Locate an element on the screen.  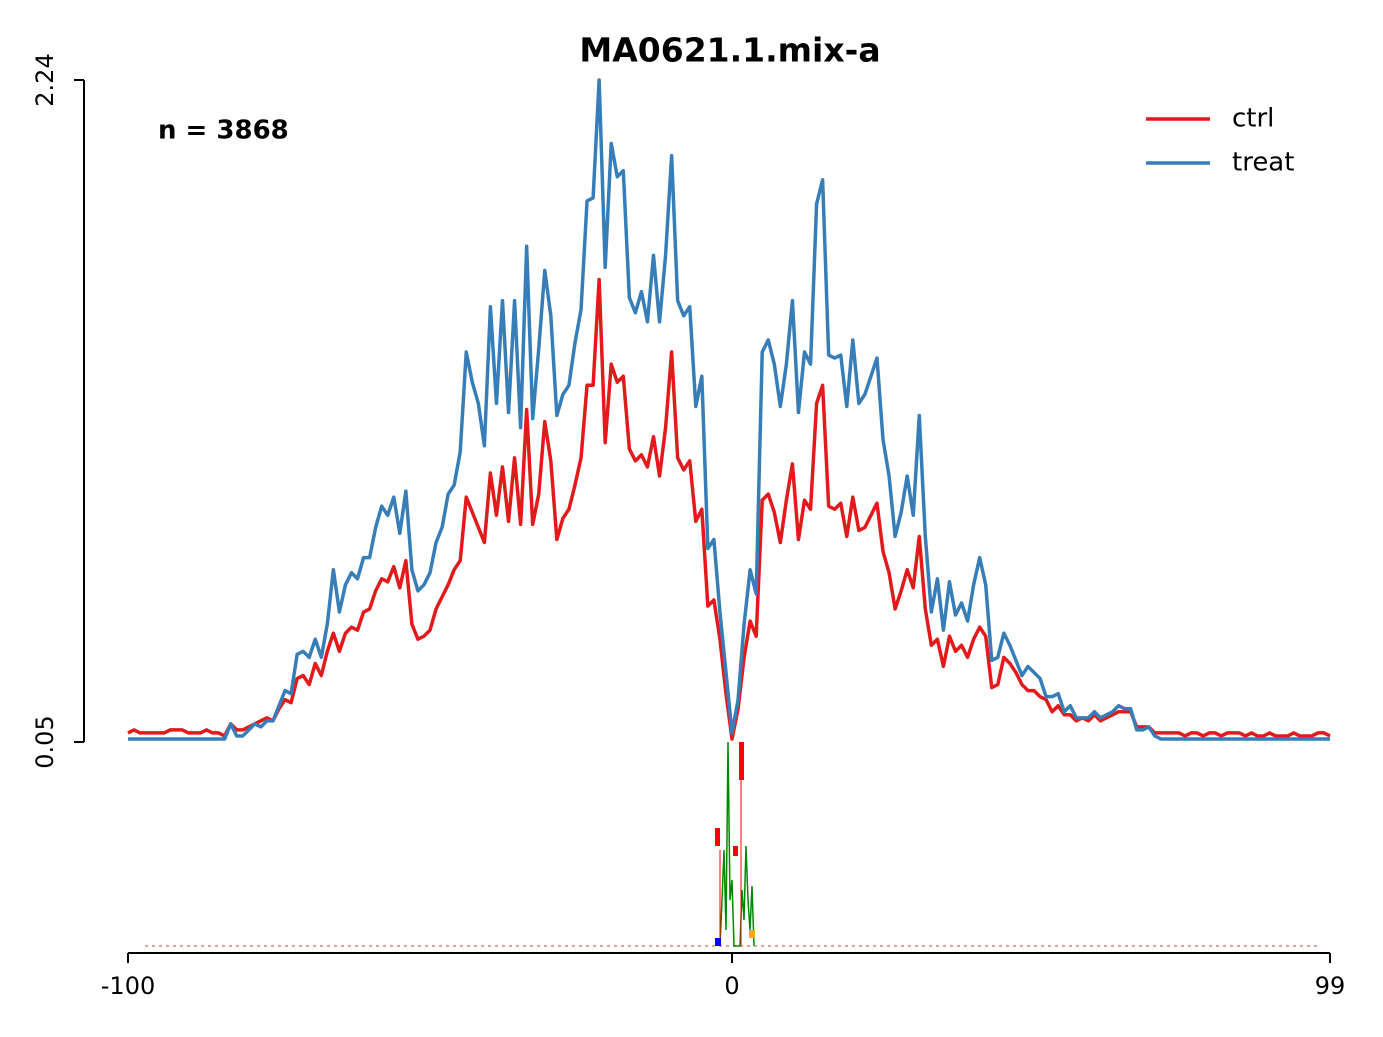
y-tick-label: 0.05 is located at coordinates (45, 741).